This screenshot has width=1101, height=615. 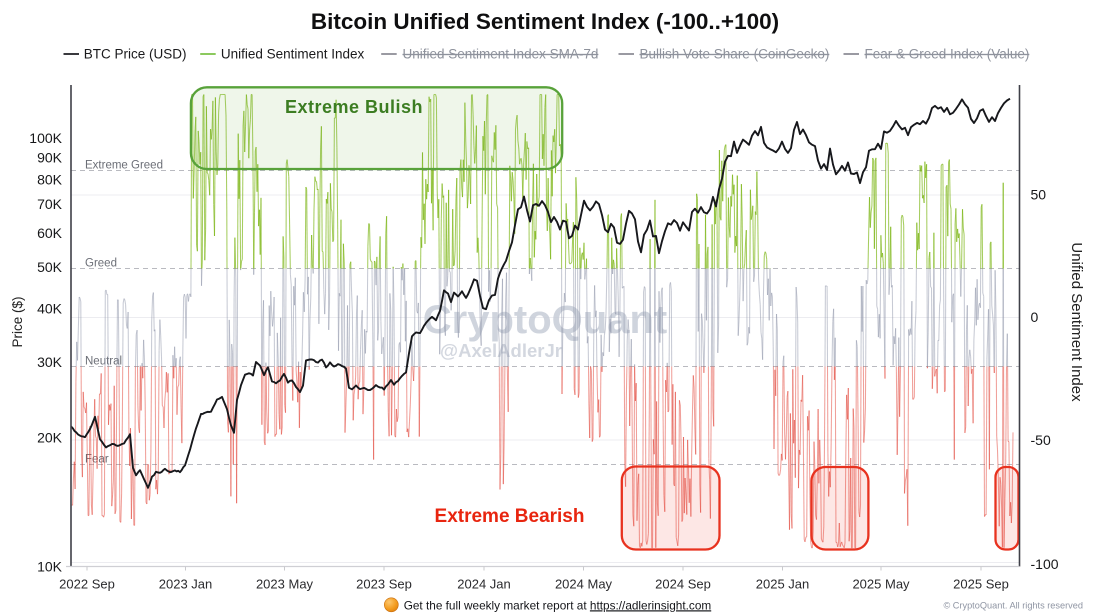 What do you see at coordinates (1039, 194) in the screenshot?
I see `svg-text: 50` at bounding box center [1039, 194].